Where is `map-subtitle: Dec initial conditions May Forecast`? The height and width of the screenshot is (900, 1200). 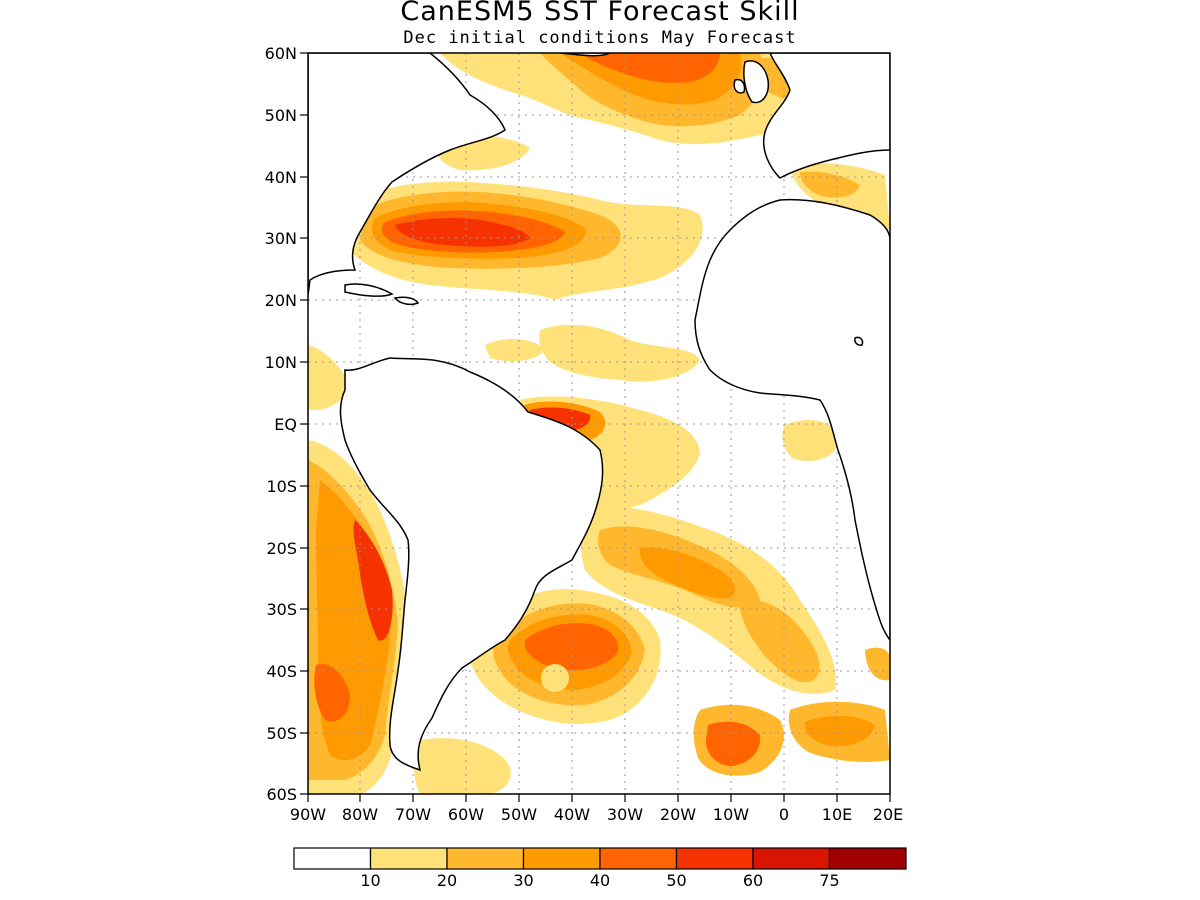
map-subtitle: Dec initial conditions May Forecast is located at coordinates (600, 38).